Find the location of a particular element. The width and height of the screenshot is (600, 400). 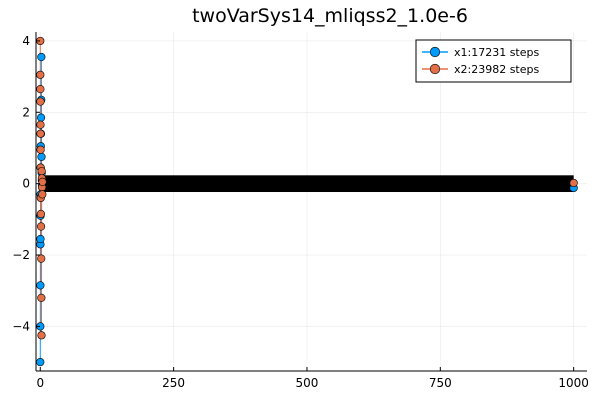

legend-box is located at coordinates (493, 61).